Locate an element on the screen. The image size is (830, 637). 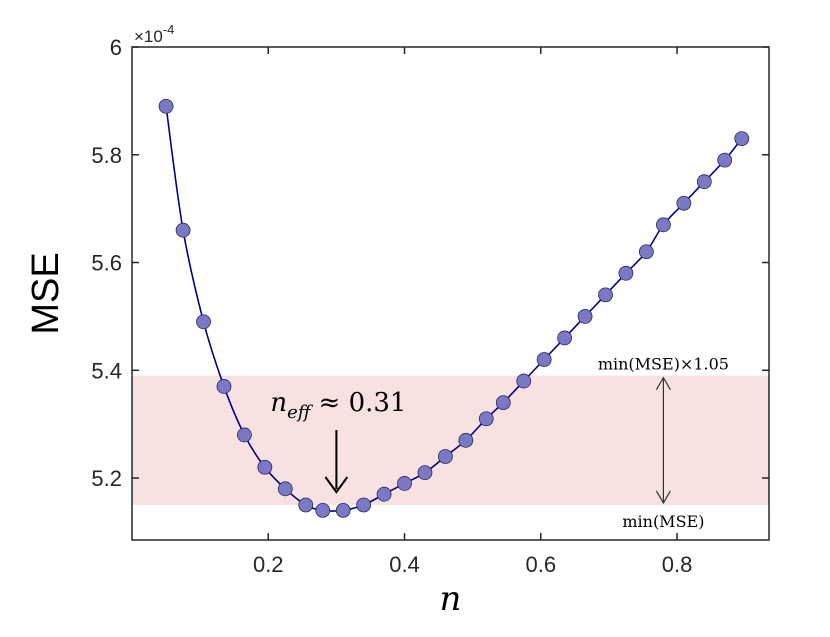
x-tick-label: 0.8 is located at coordinates (677, 564).